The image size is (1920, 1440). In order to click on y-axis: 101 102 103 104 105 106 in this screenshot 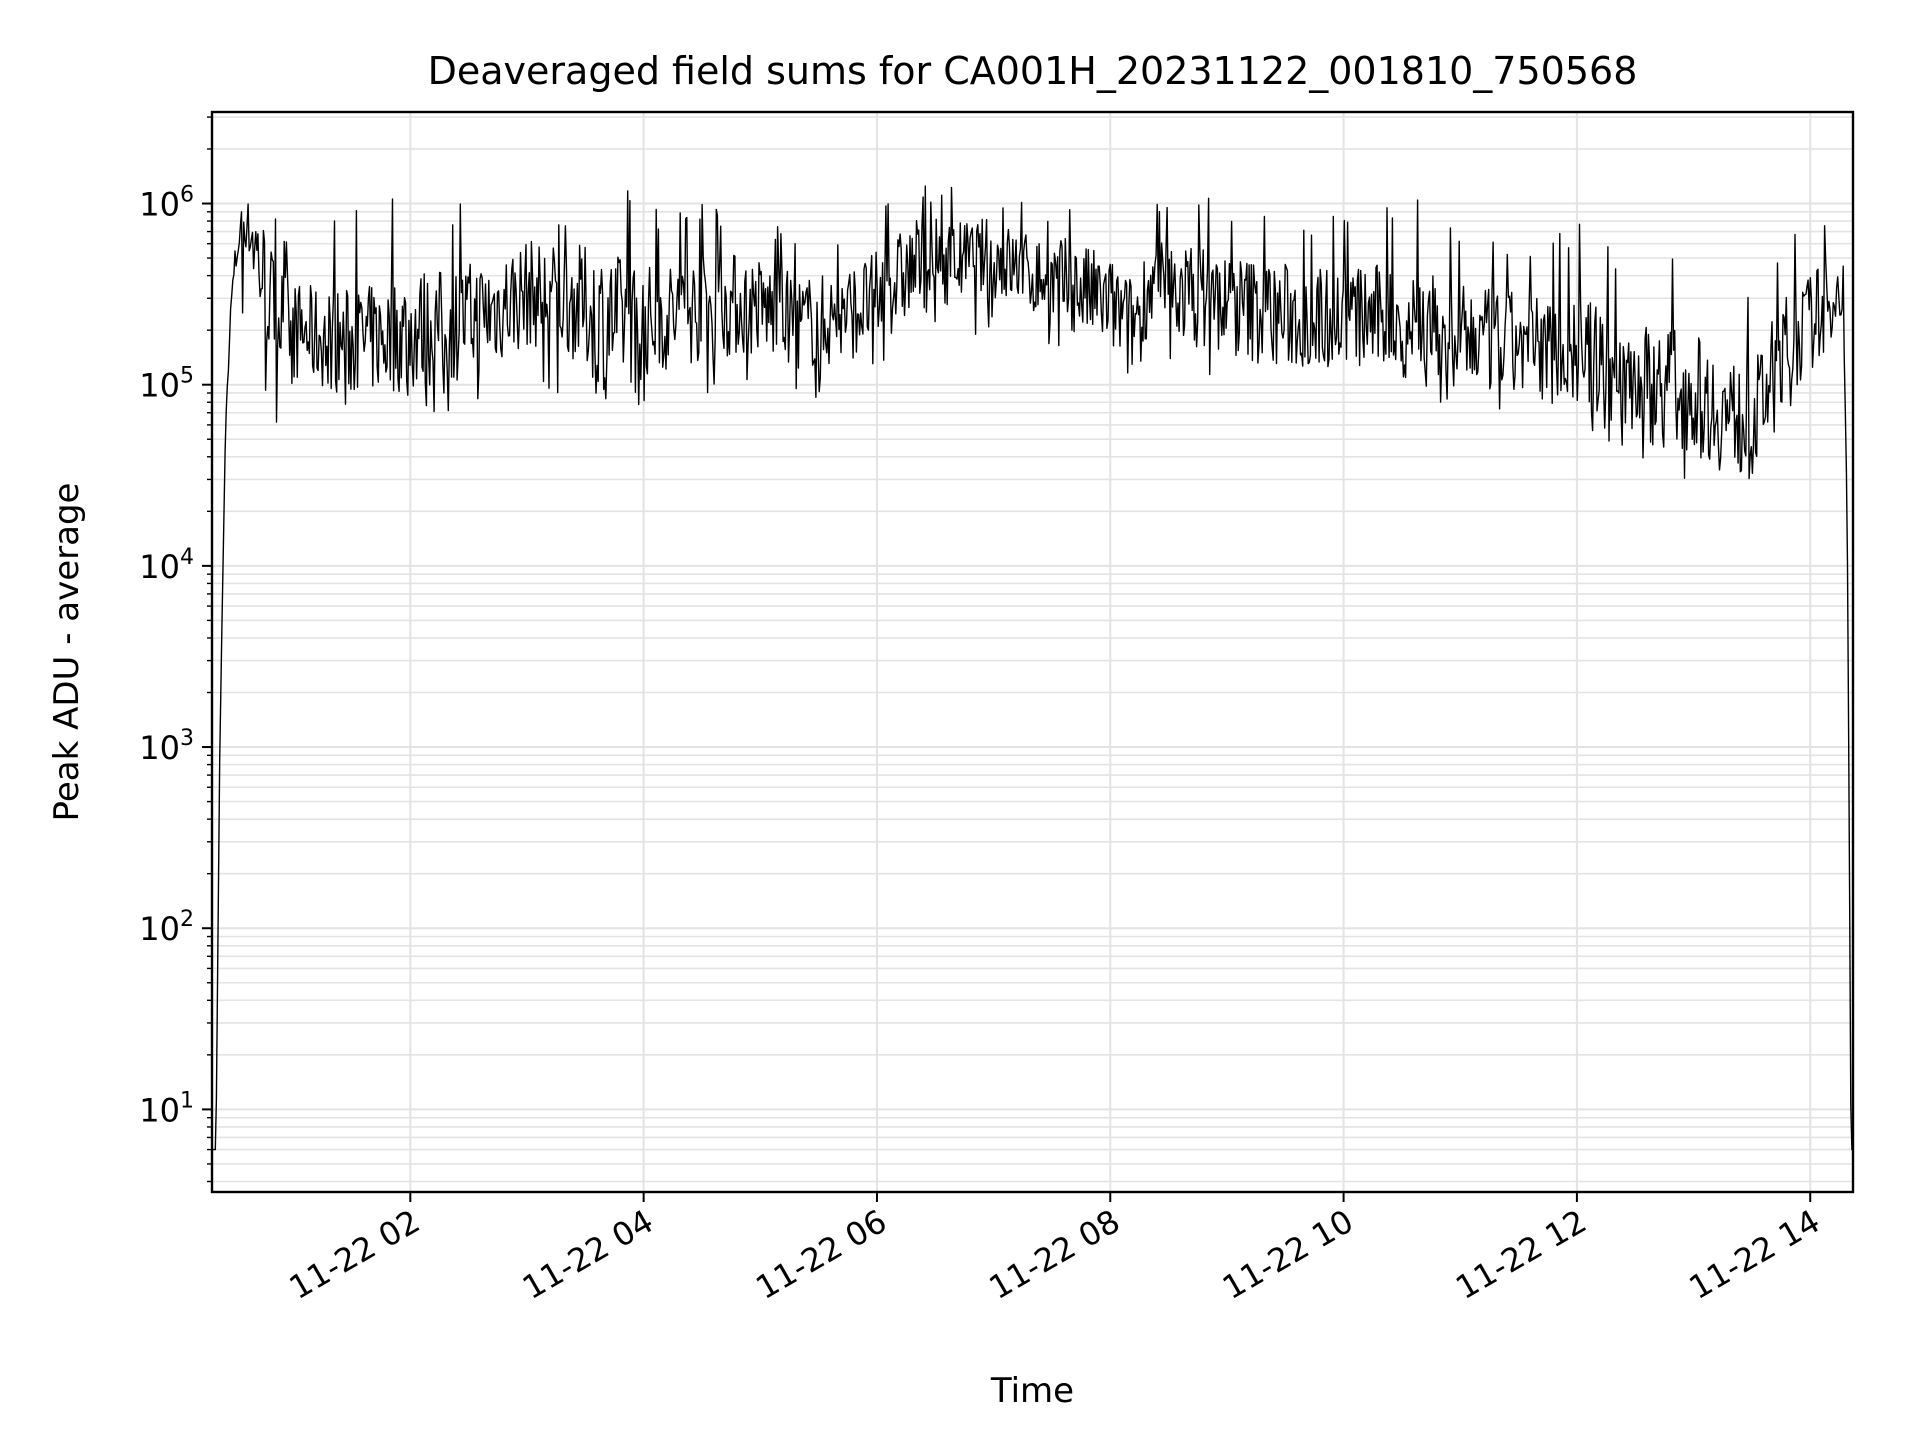, I will do `click(175, 649)`.